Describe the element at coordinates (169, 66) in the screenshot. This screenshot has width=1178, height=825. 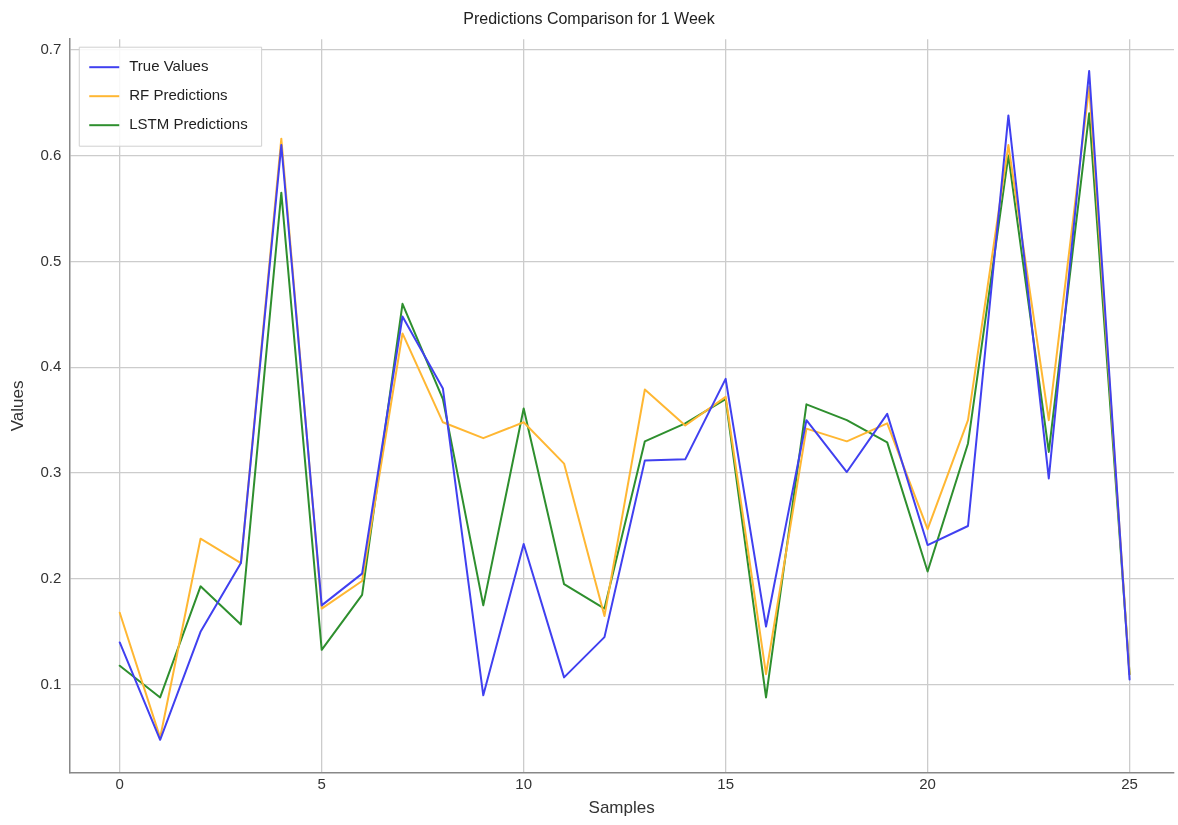
I see `legend-label: True Values` at that location.